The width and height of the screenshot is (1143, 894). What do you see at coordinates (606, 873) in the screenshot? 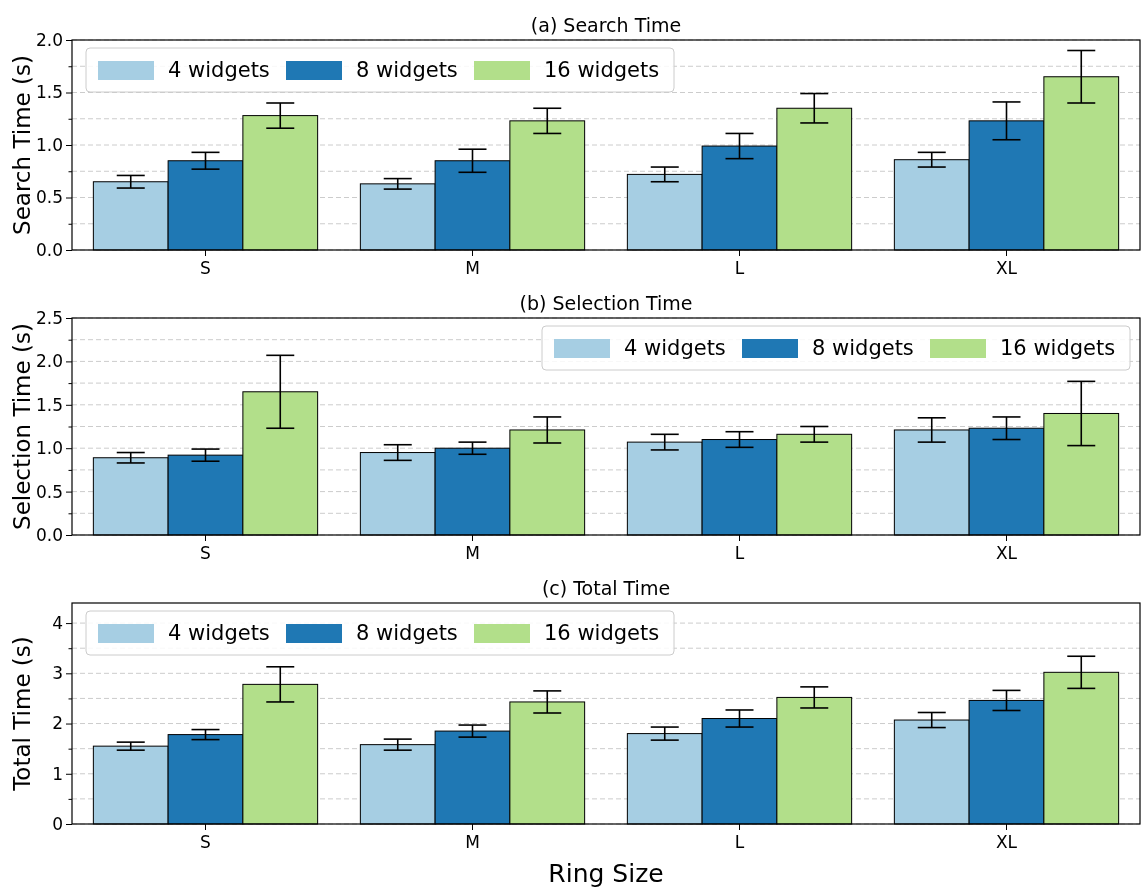
I see `x-axis-title: Ring Size` at bounding box center [606, 873].